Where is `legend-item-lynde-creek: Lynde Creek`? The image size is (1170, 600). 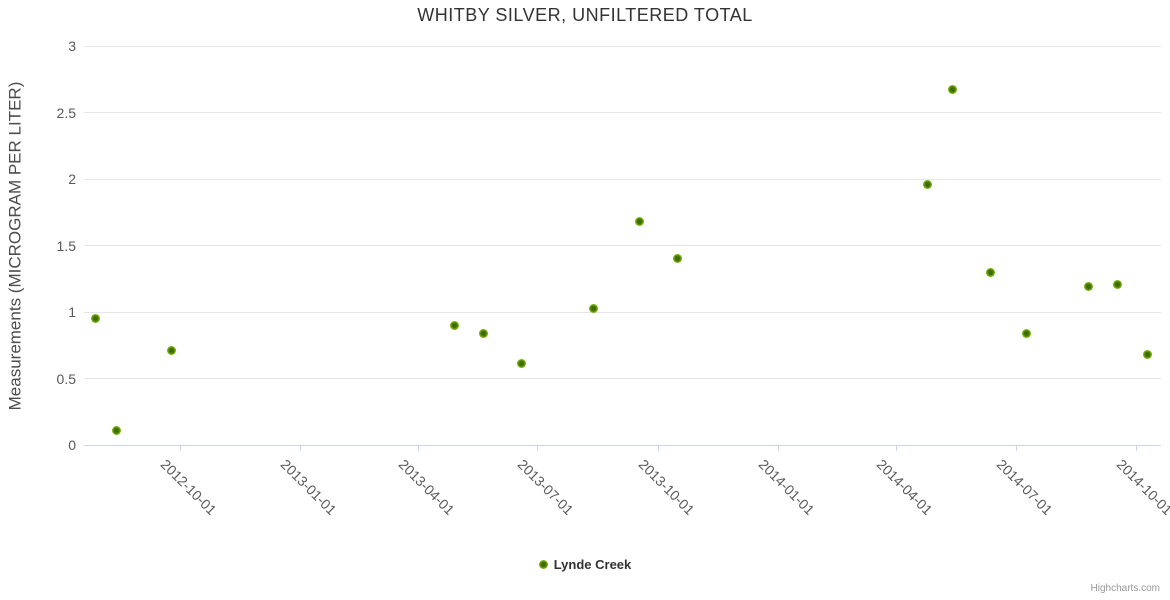
legend-item-lynde-creek: Lynde Creek is located at coordinates (585, 564).